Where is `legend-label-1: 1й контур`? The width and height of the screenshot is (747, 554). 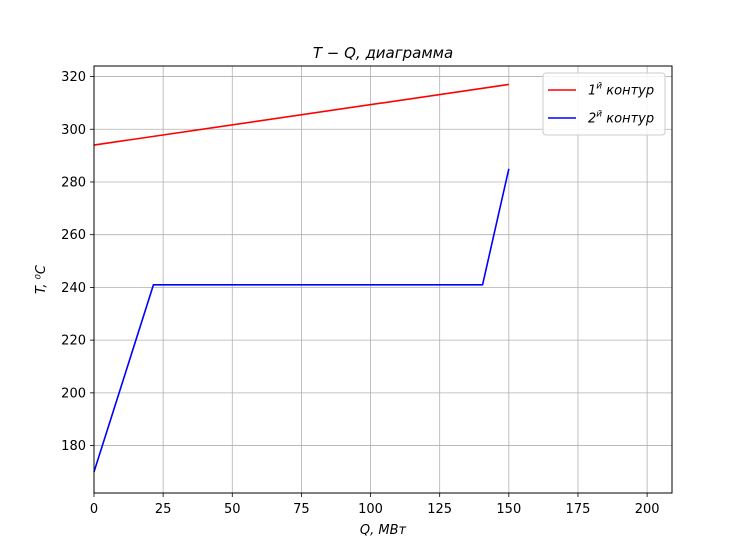 legend-label-1: 1й контур is located at coordinates (621, 90).